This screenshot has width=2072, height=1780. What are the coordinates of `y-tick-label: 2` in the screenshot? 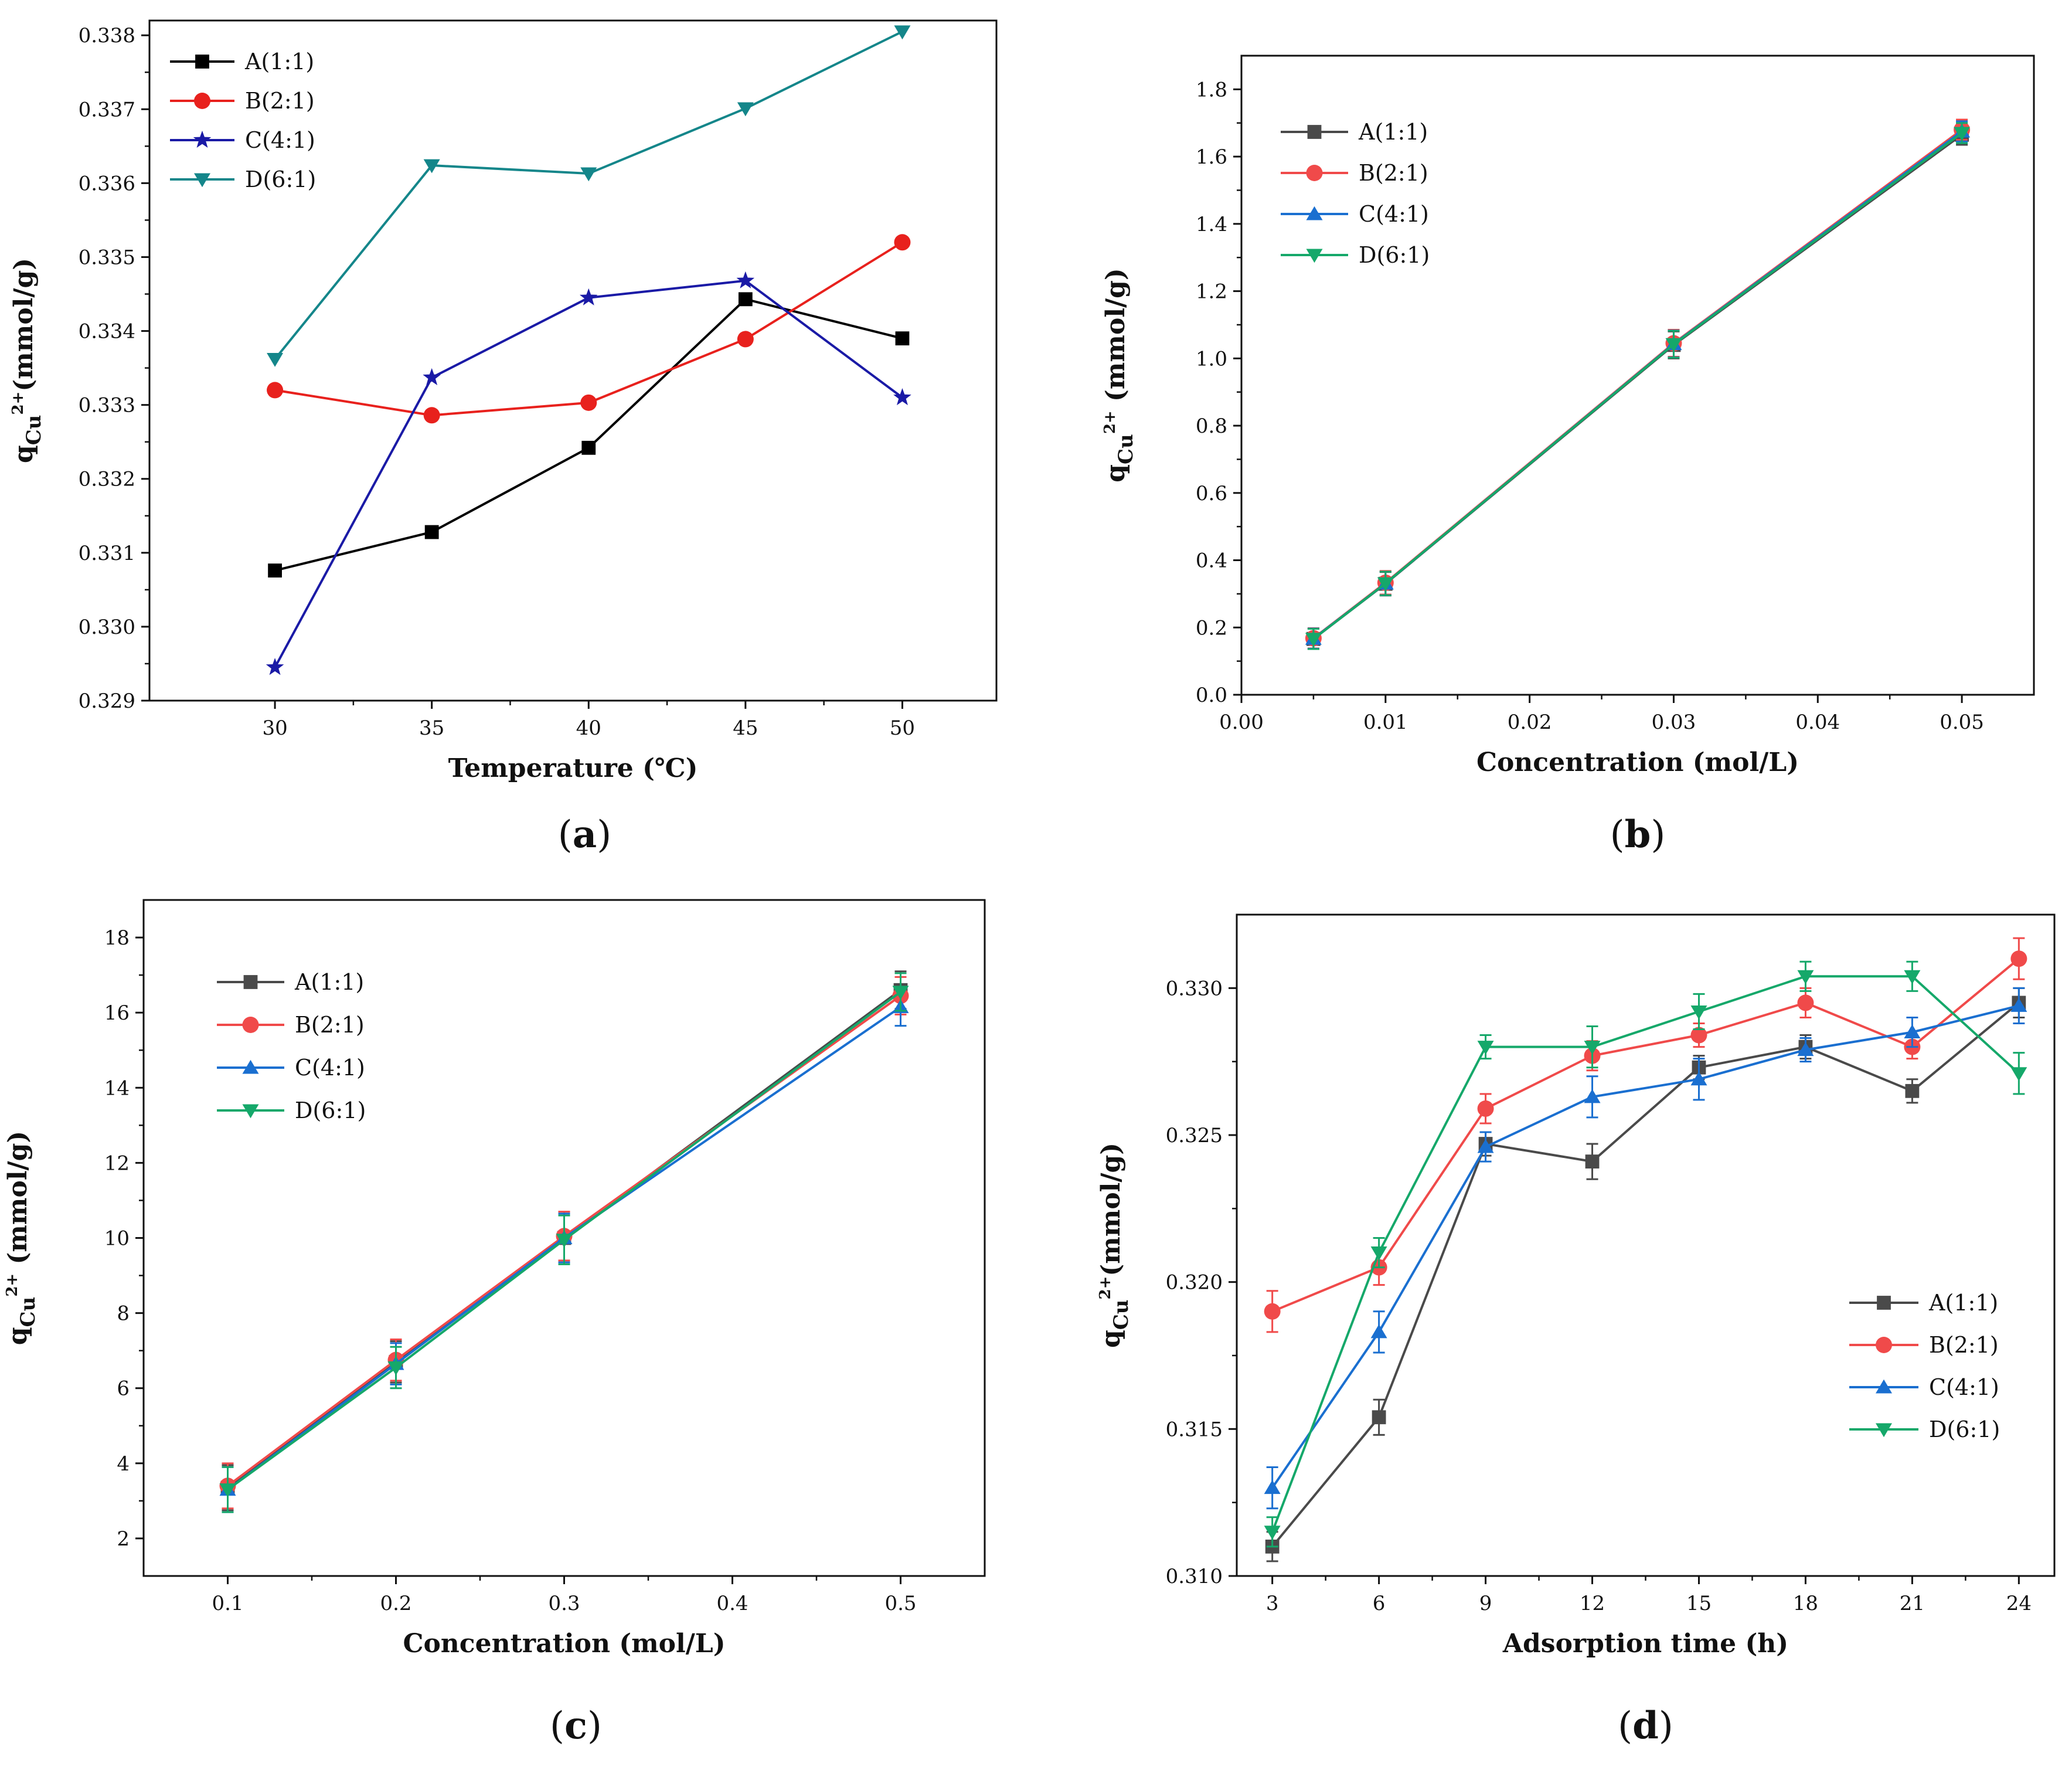 It's located at (123, 1539).